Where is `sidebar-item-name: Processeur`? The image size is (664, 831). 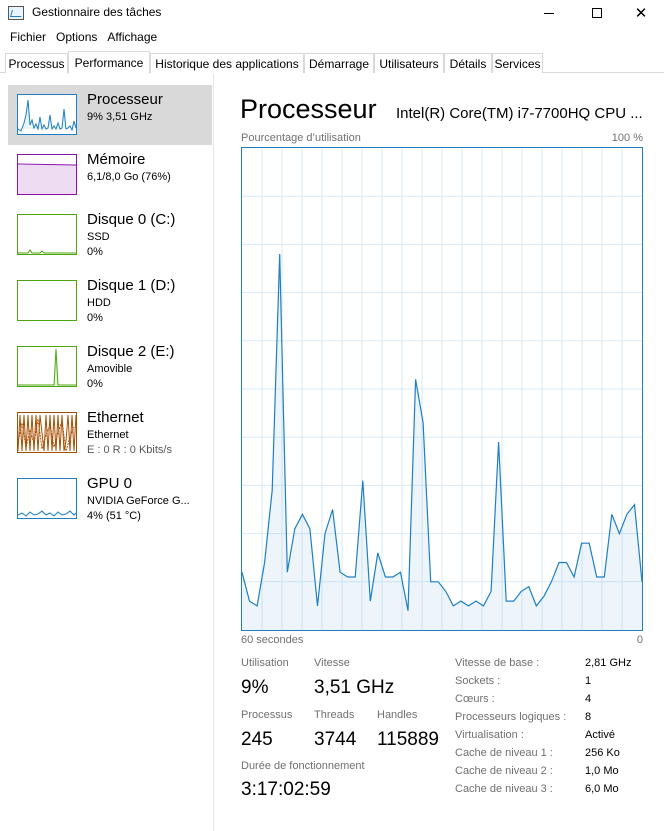 sidebar-item-name: Processeur is located at coordinates (125, 99).